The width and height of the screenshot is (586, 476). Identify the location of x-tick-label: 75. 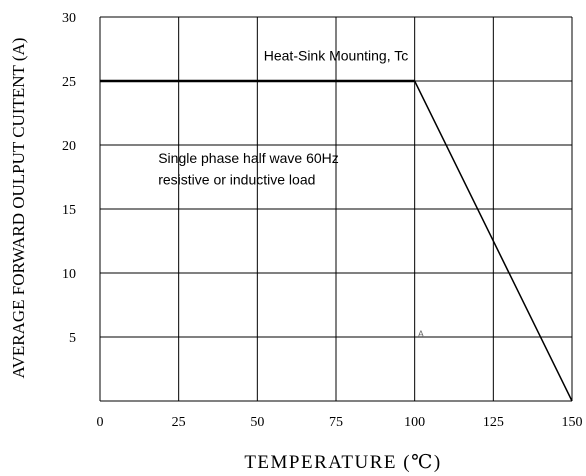
(336, 422).